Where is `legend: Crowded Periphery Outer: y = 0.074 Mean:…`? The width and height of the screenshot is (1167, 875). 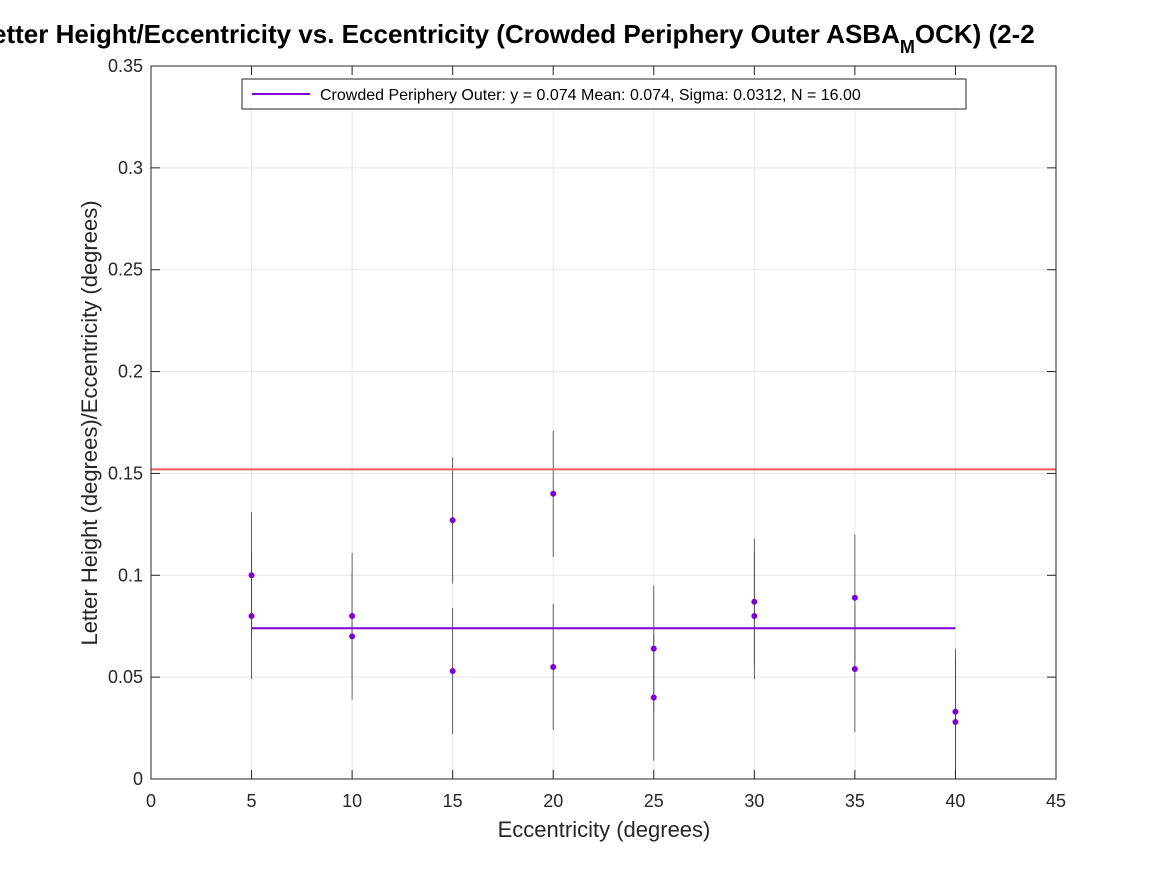
legend: Crowded Periphery Outer: y = 0.074 Mean:… is located at coordinates (604, 94).